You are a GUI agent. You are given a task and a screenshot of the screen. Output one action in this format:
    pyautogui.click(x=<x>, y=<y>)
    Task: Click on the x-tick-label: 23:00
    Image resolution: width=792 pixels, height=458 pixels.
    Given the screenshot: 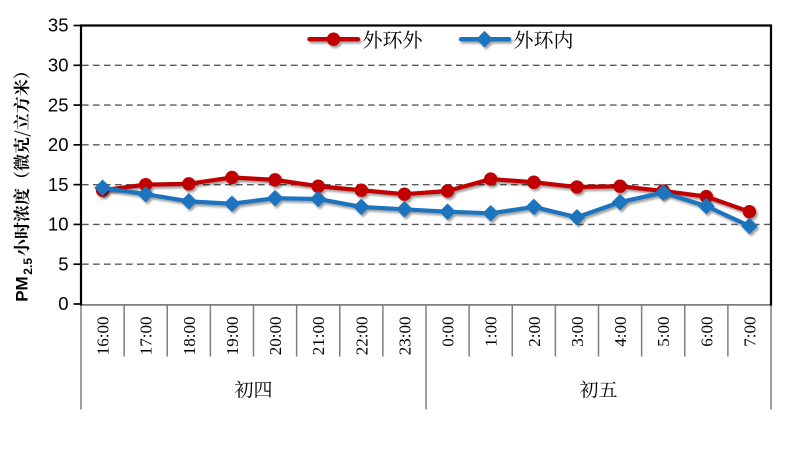 What is the action you would take?
    pyautogui.click(x=404, y=336)
    